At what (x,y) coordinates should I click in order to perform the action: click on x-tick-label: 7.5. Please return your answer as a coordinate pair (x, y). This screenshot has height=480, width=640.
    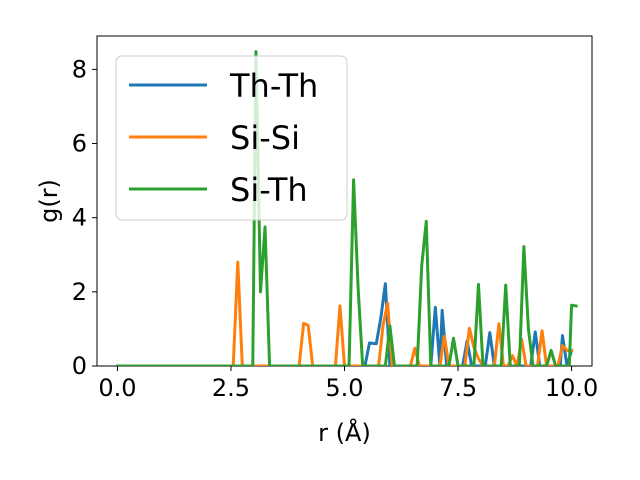
    Looking at the image, I should click on (458, 388).